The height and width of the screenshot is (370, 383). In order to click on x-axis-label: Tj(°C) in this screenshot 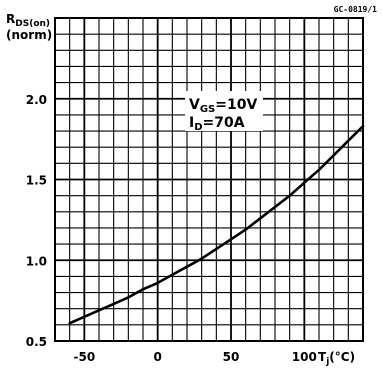, I will do `click(336, 358)`.